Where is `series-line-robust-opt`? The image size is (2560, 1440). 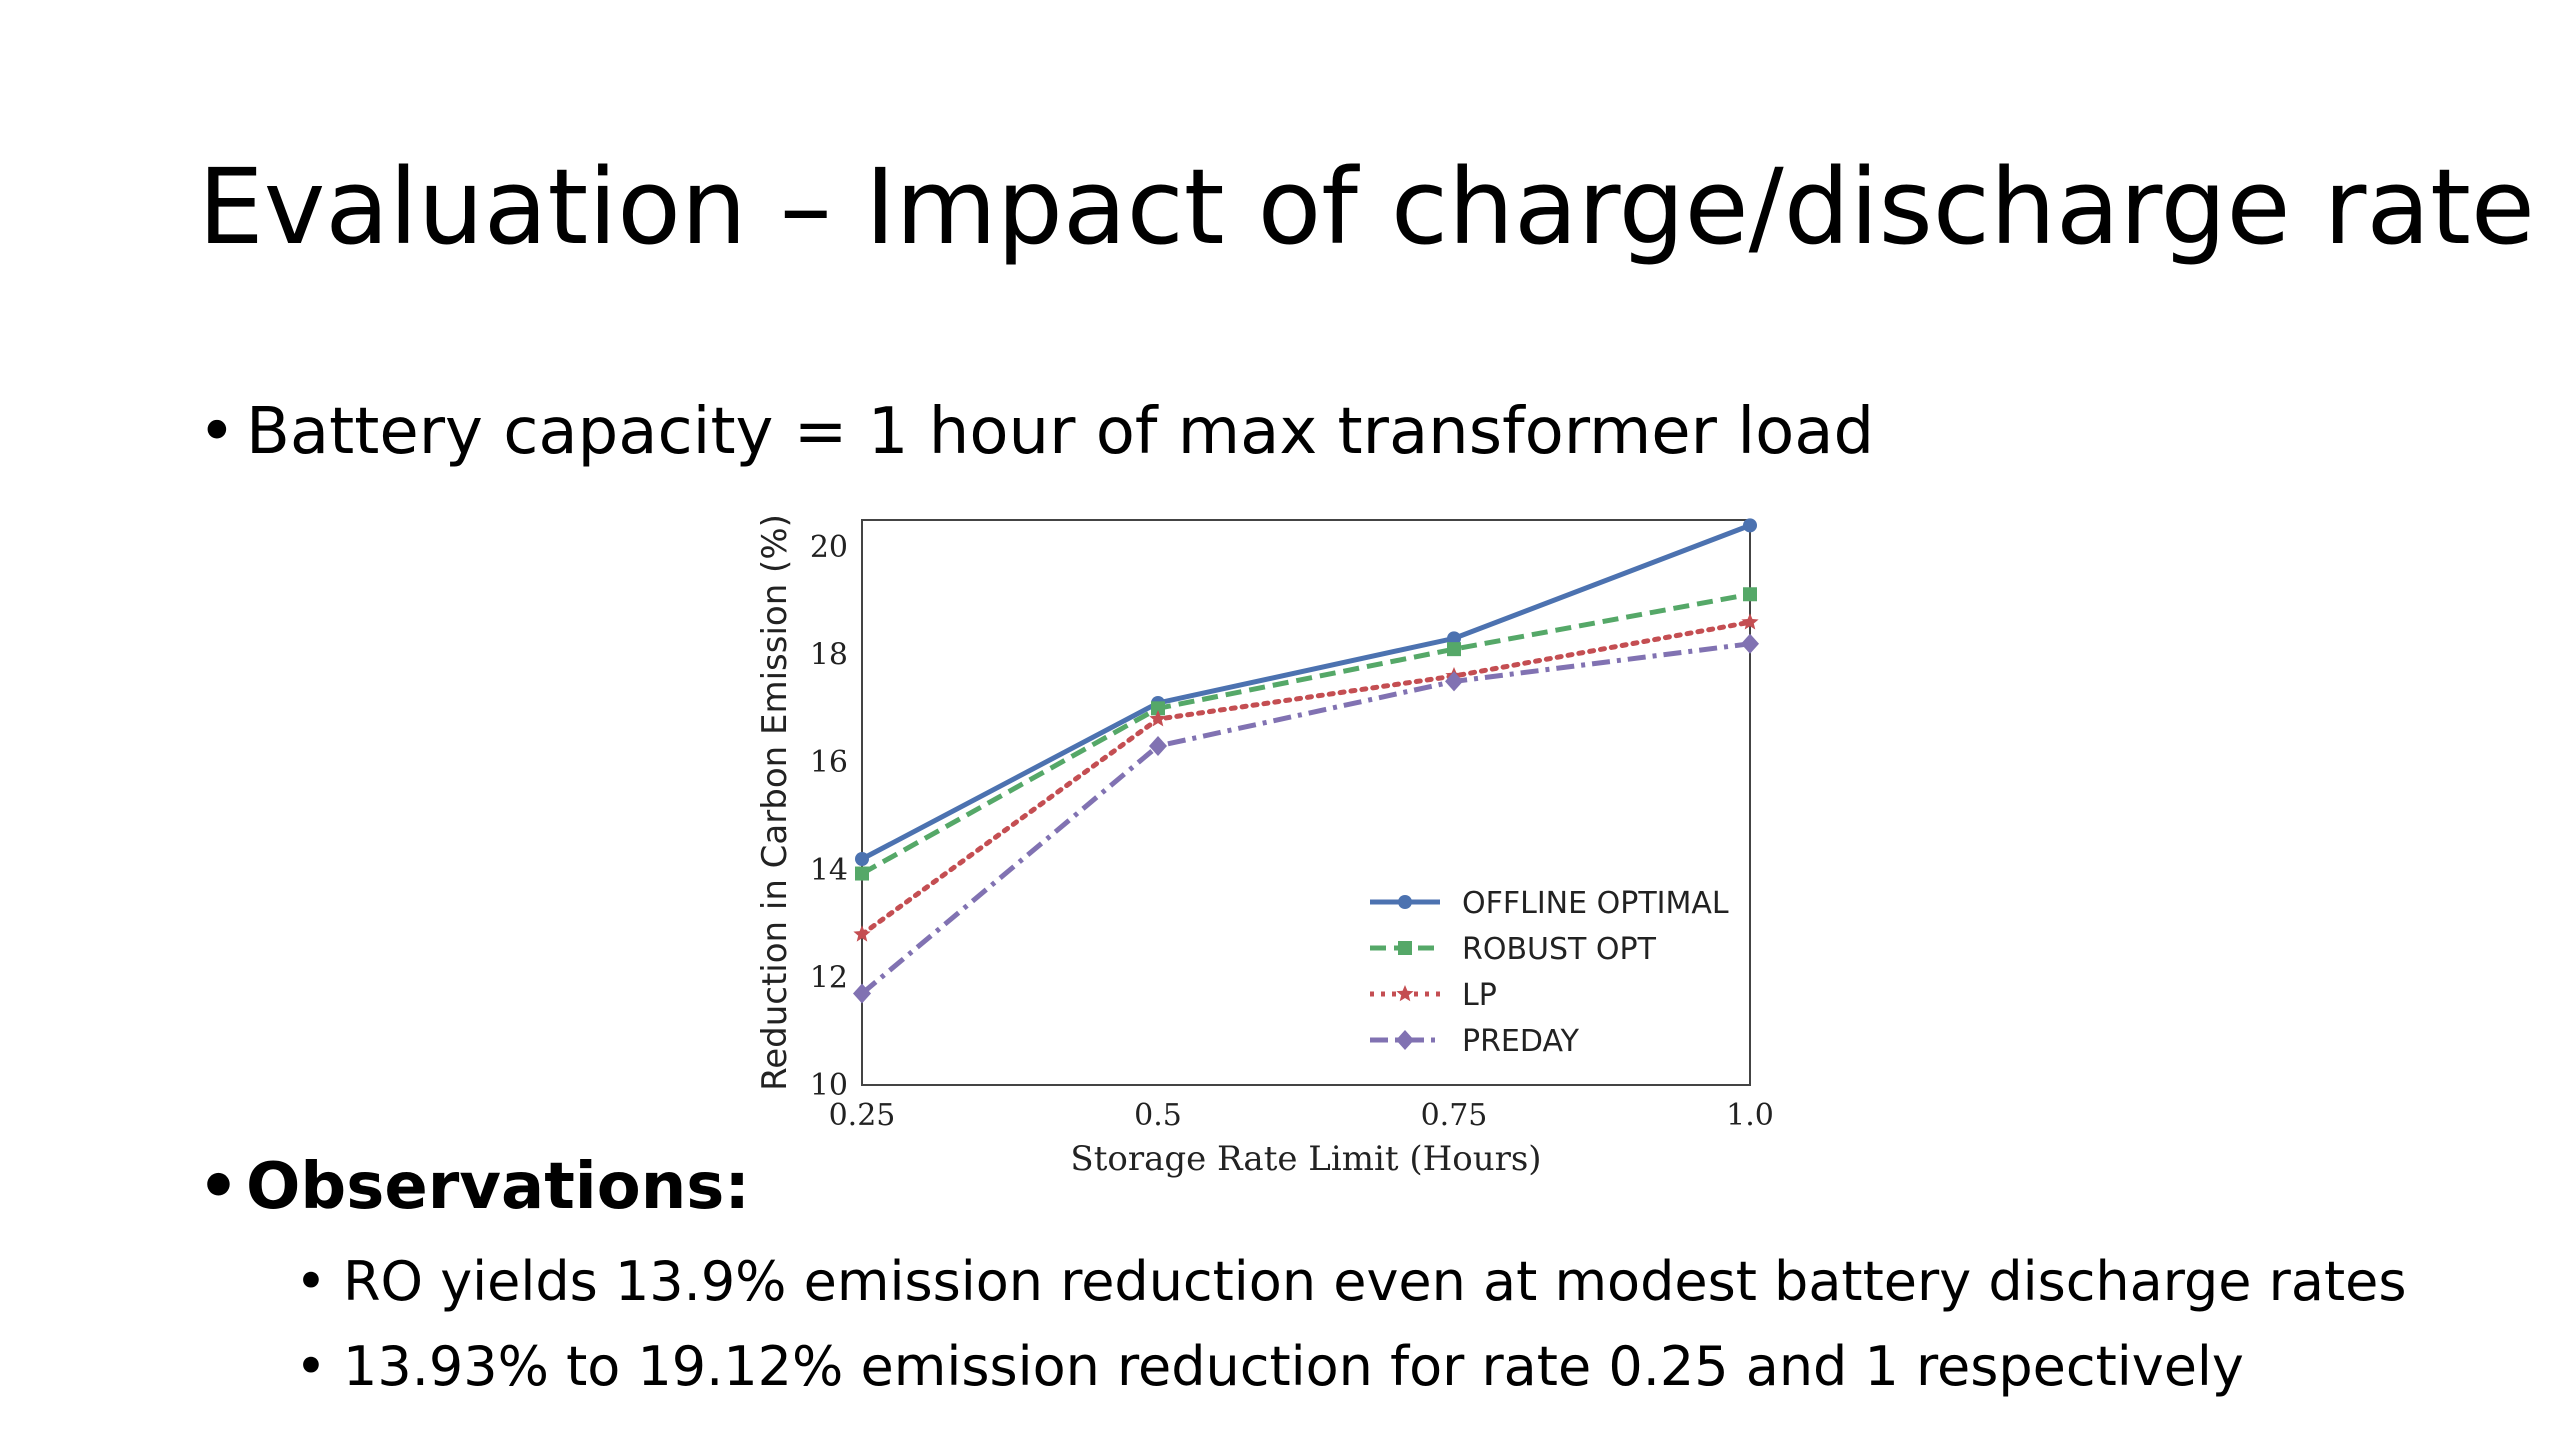 series-line-robust-opt is located at coordinates (1305, 733).